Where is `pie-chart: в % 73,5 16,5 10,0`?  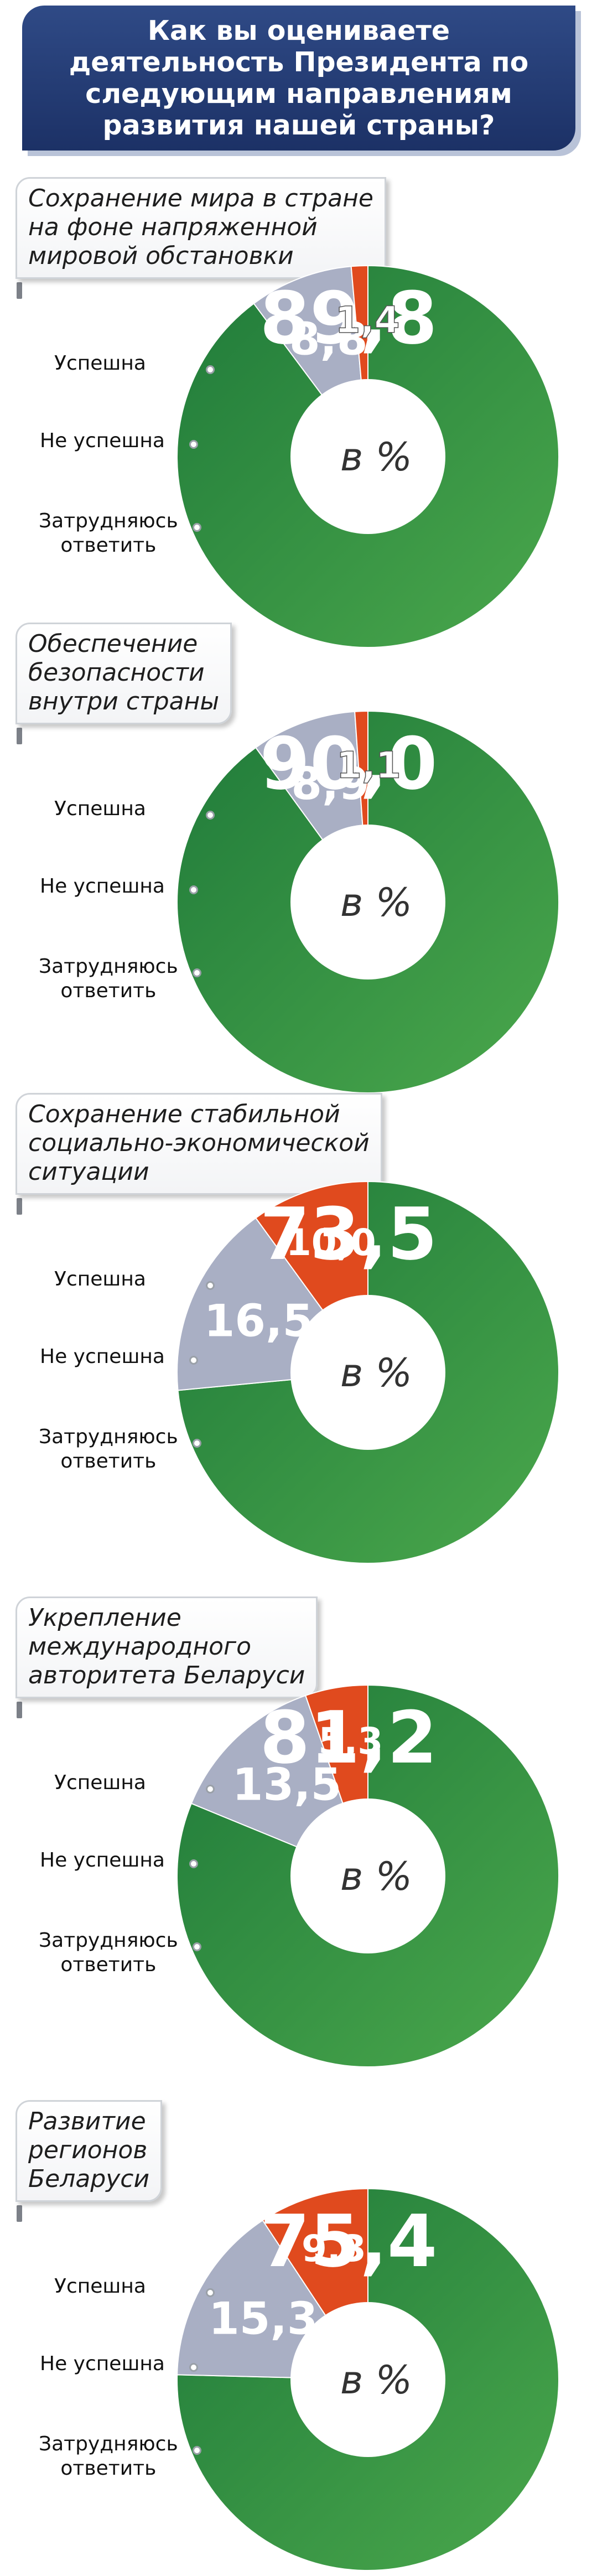 pie-chart: в % 73,5 16,5 10,0 is located at coordinates (367, 1372).